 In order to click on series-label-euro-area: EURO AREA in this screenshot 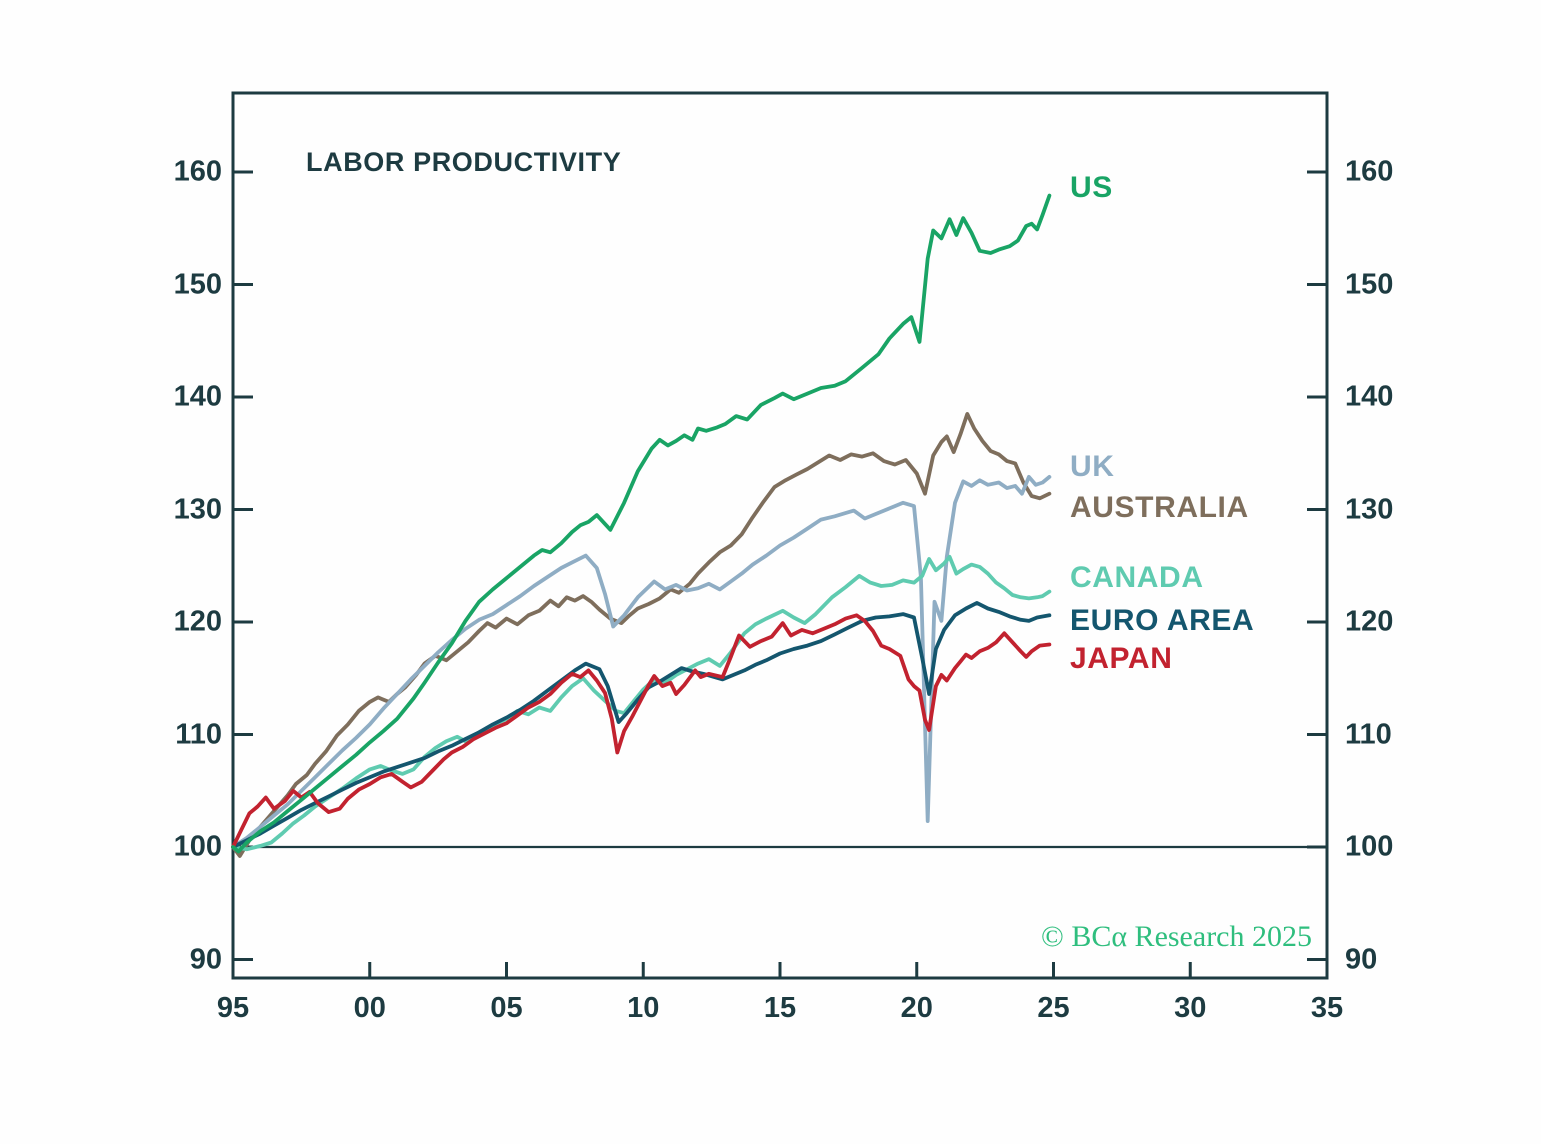, I will do `click(1162, 620)`.